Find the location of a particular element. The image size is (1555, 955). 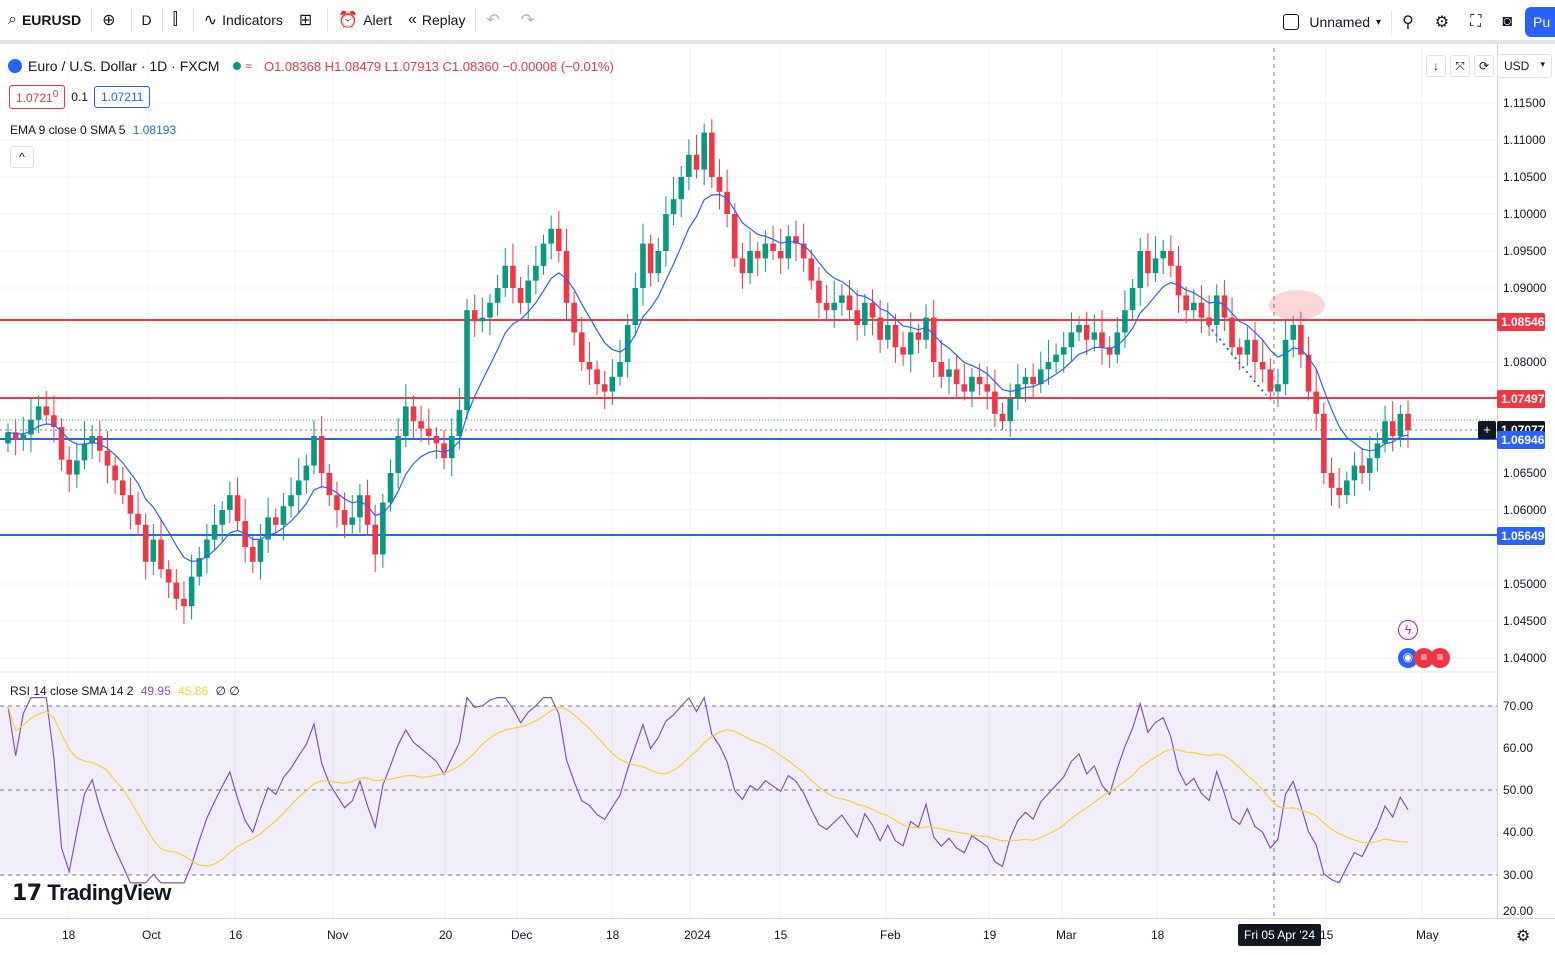

toolbar-divider is located at coordinates (162, 20).